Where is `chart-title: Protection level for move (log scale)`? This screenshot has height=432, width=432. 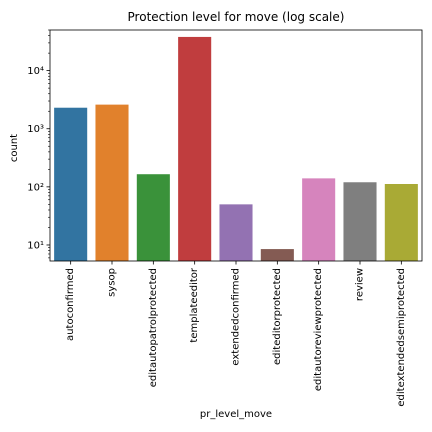
chart-title: Protection level for move (log scale) is located at coordinates (236, 17).